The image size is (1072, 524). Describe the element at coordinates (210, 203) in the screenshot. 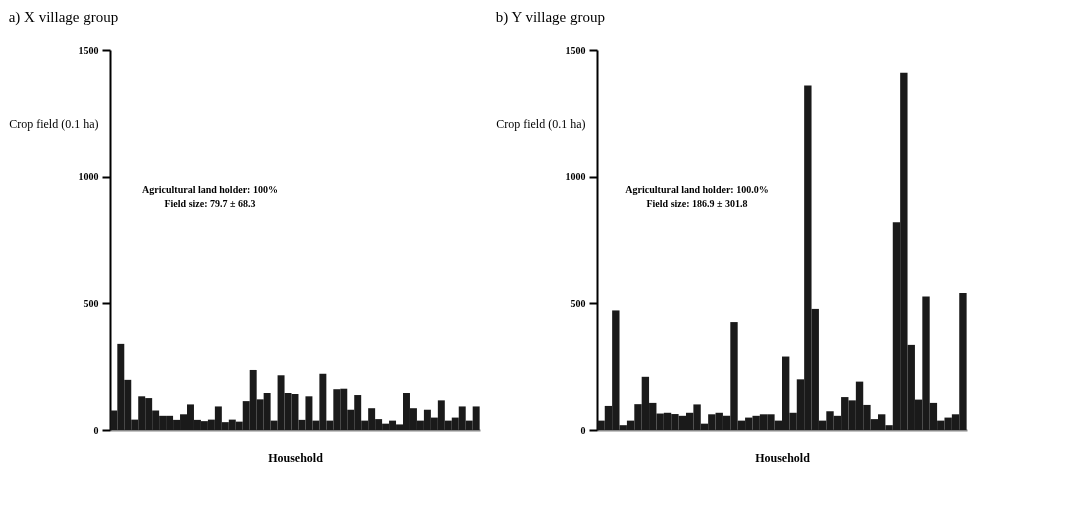

I see `annotation: Field size: 79.7 ± 68.3` at that location.